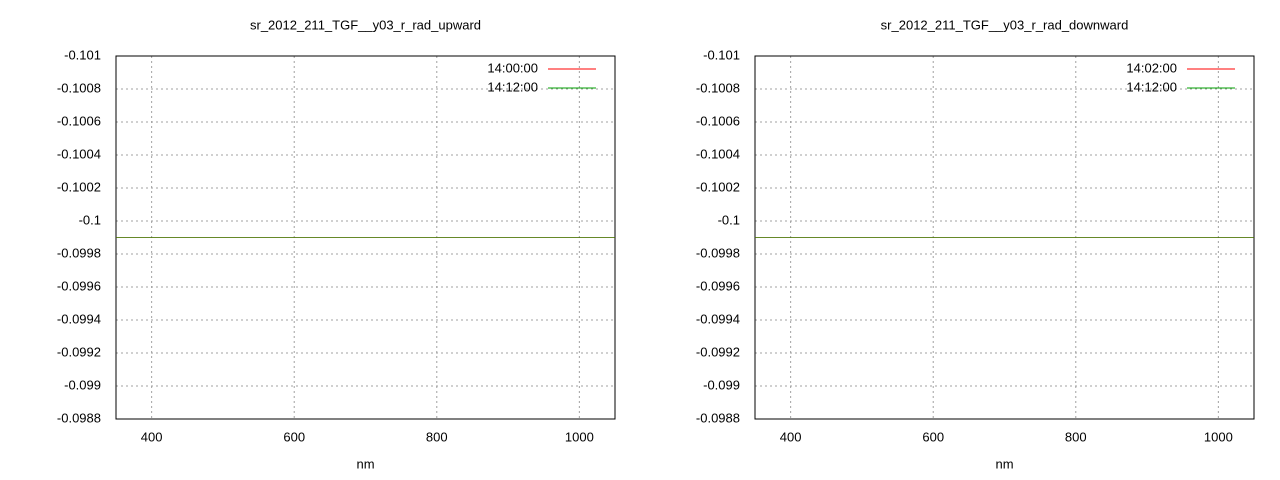  I want to click on legend-label: 14:02:00, so click(1151, 67).